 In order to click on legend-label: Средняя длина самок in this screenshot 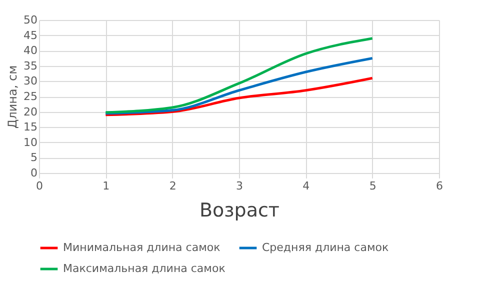, I will do `click(325, 247)`.